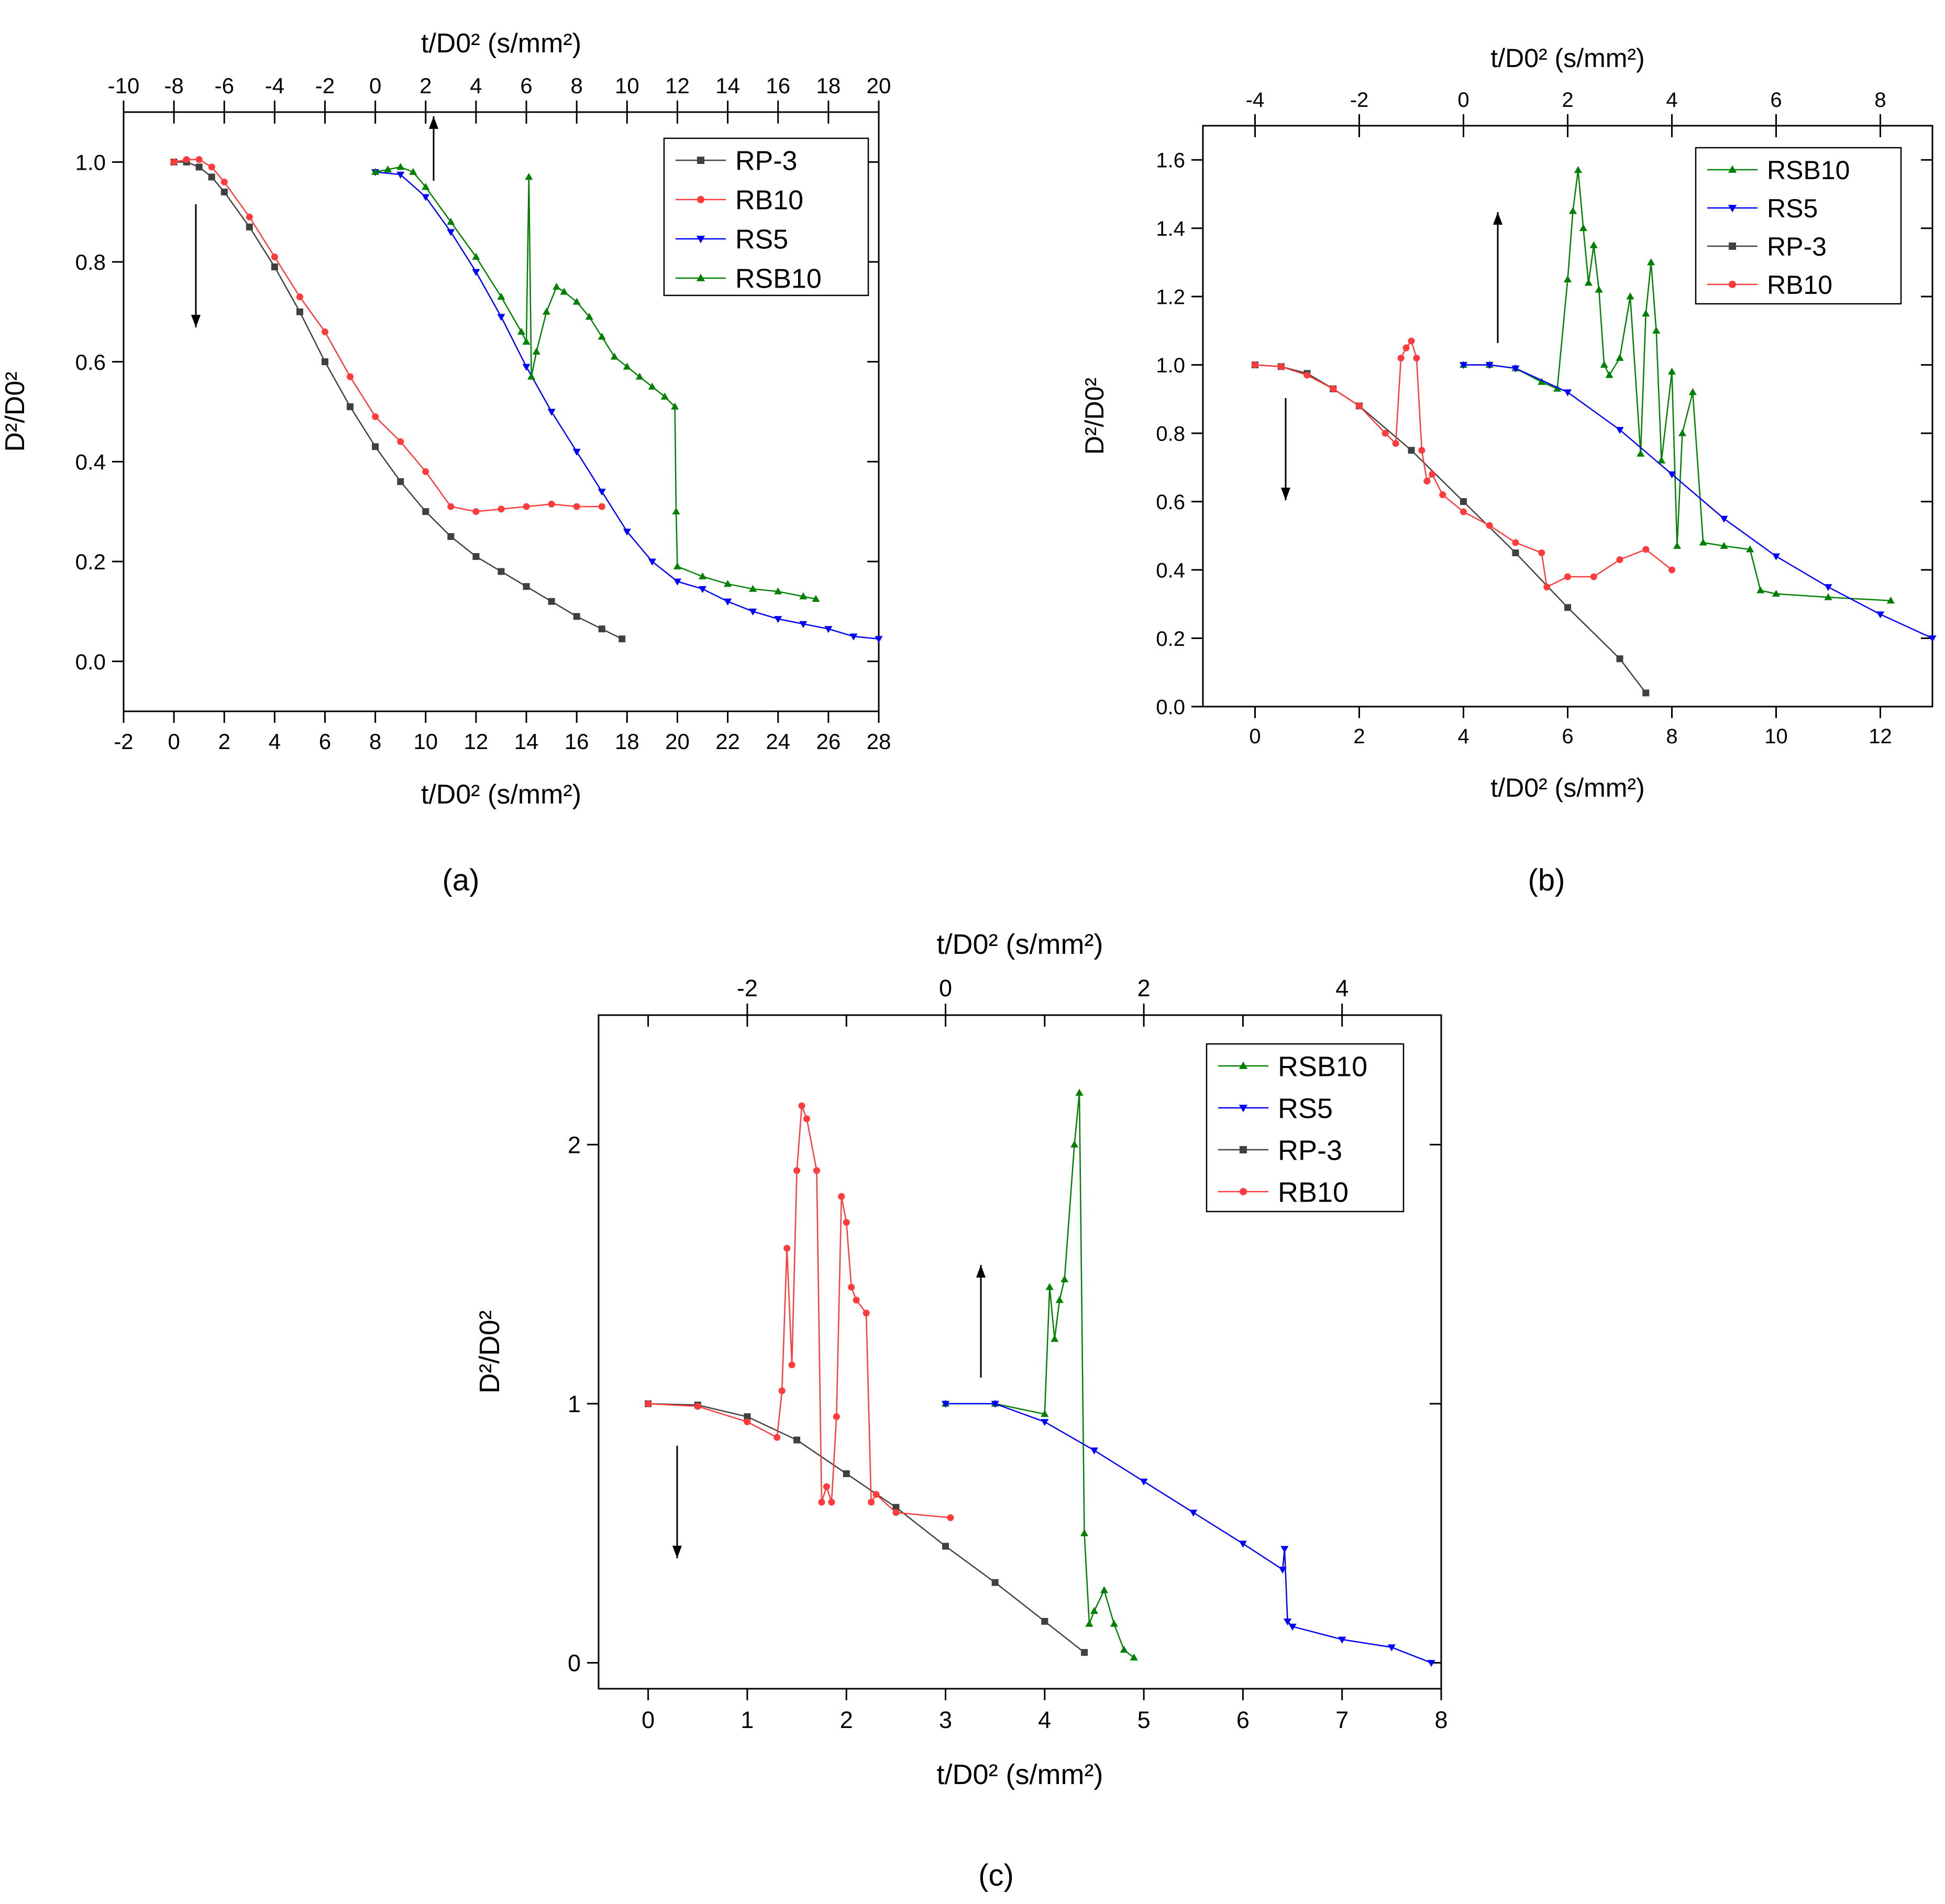 The height and width of the screenshot is (1904, 1945). I want to click on x-tick-label: 5, so click(1144, 1720).